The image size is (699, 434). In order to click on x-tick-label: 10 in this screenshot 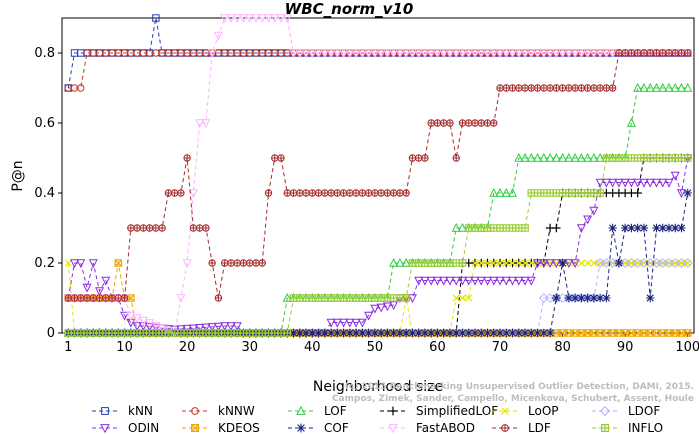, I will do `click(124, 347)`.